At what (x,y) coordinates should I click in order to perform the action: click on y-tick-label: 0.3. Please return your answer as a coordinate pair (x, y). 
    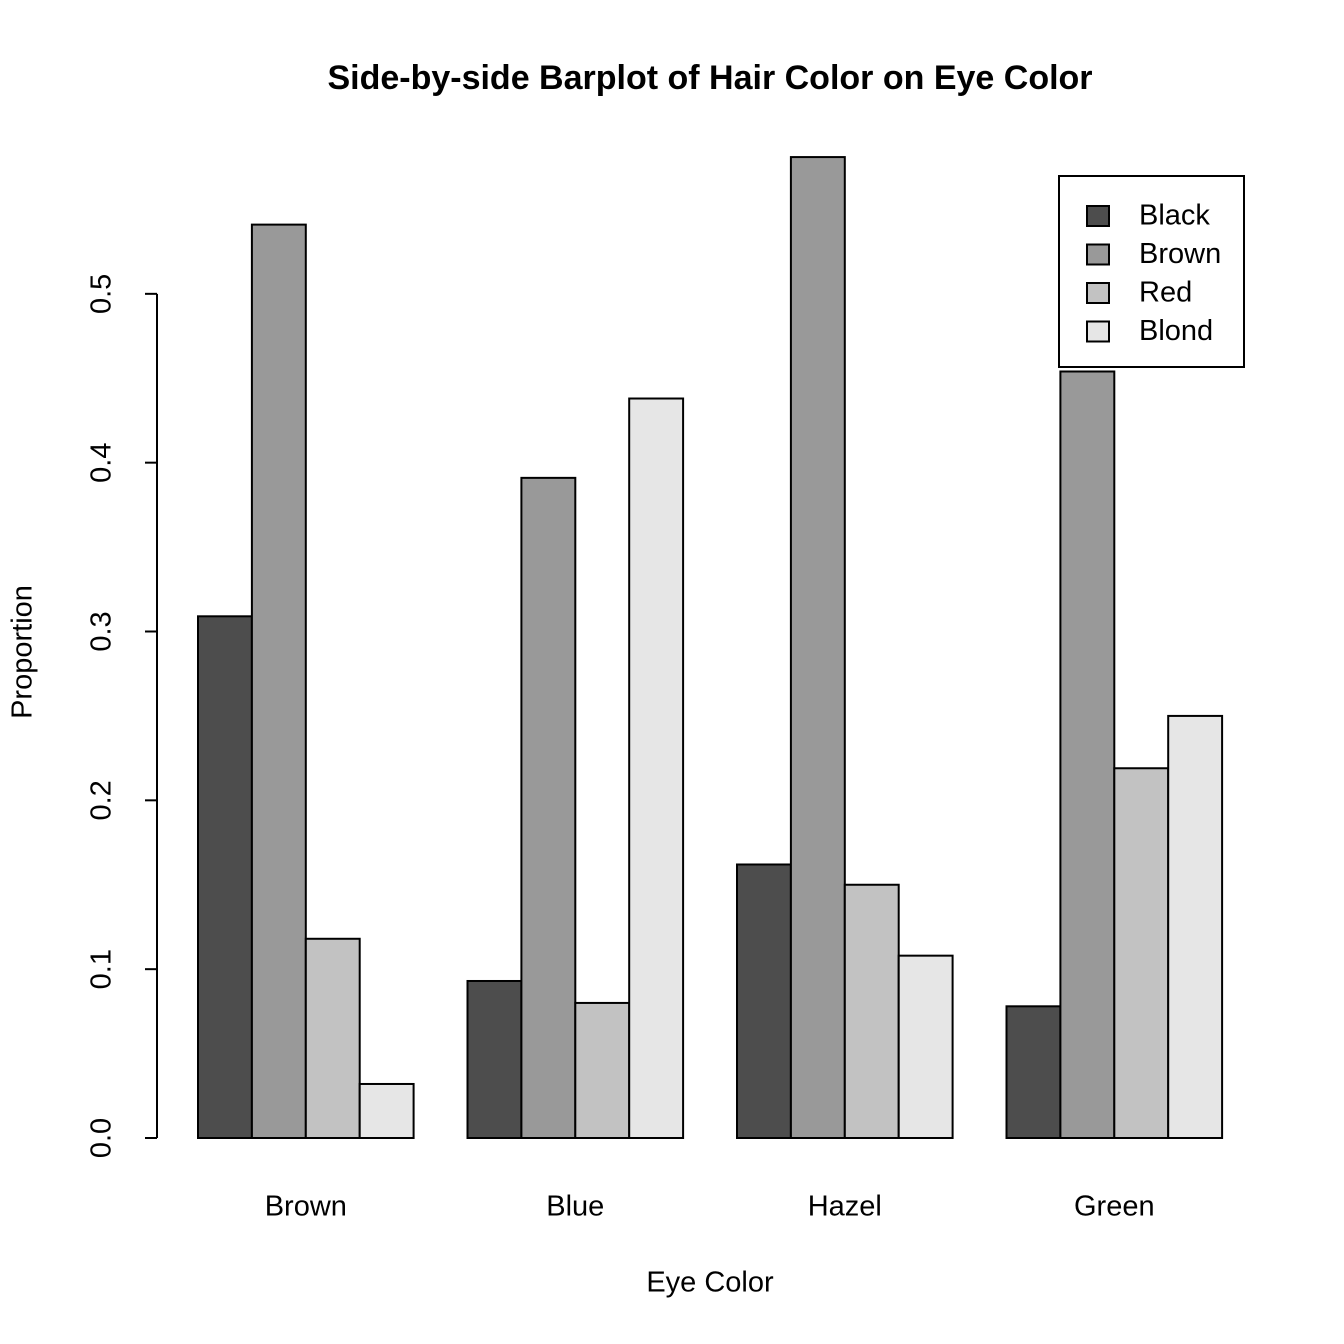
    Looking at the image, I should click on (102, 631).